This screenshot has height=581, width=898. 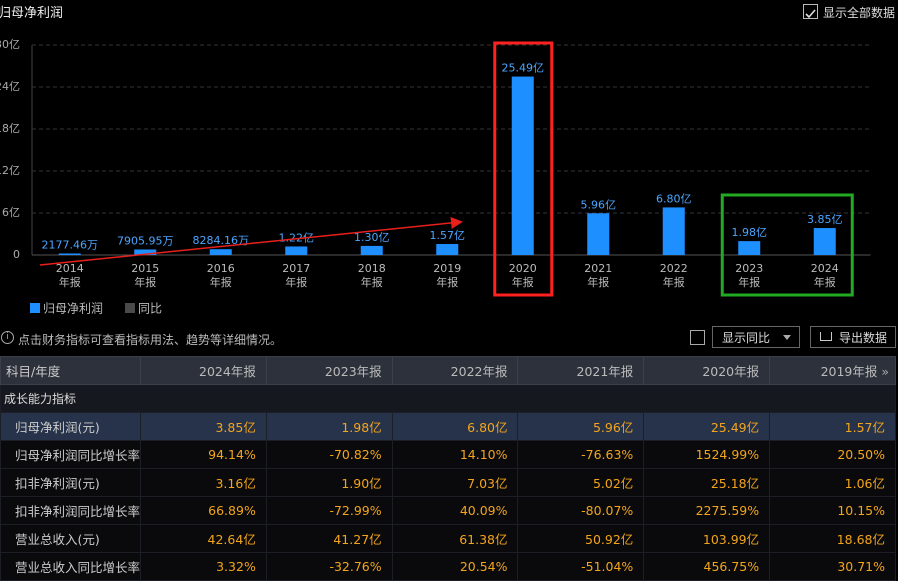 I want to click on metric-cell: 营业总收入(元), so click(x=70, y=538).